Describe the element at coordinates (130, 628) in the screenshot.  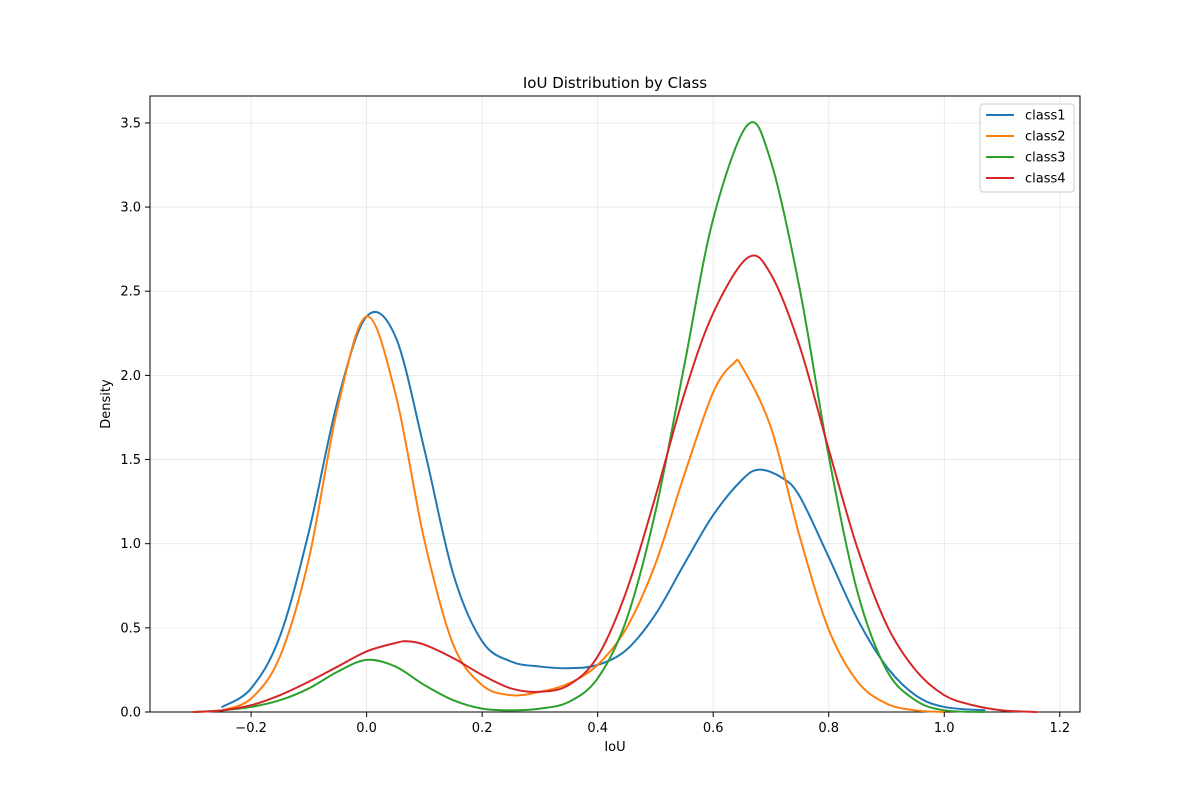
I see `y-tick-label: 0.5` at that location.